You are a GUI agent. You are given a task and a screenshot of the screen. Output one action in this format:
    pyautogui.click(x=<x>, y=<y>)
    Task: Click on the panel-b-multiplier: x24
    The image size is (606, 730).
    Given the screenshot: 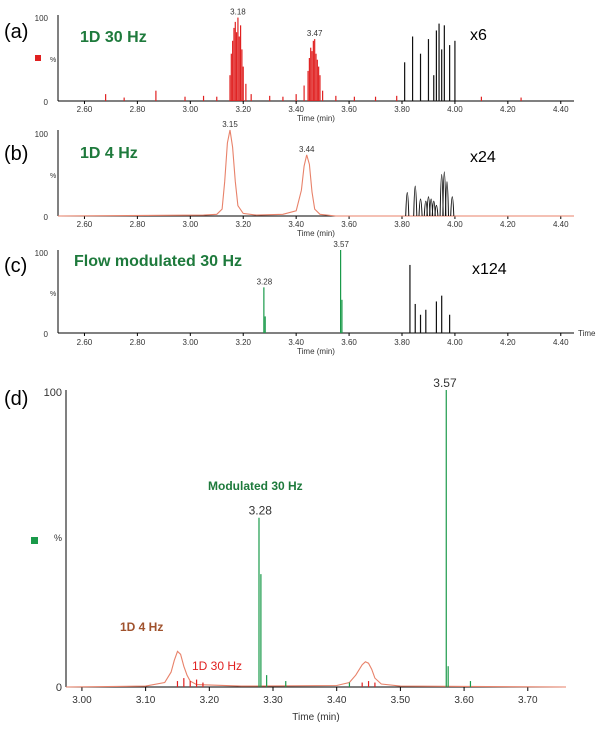 What is the action you would take?
    pyautogui.click(x=483, y=157)
    